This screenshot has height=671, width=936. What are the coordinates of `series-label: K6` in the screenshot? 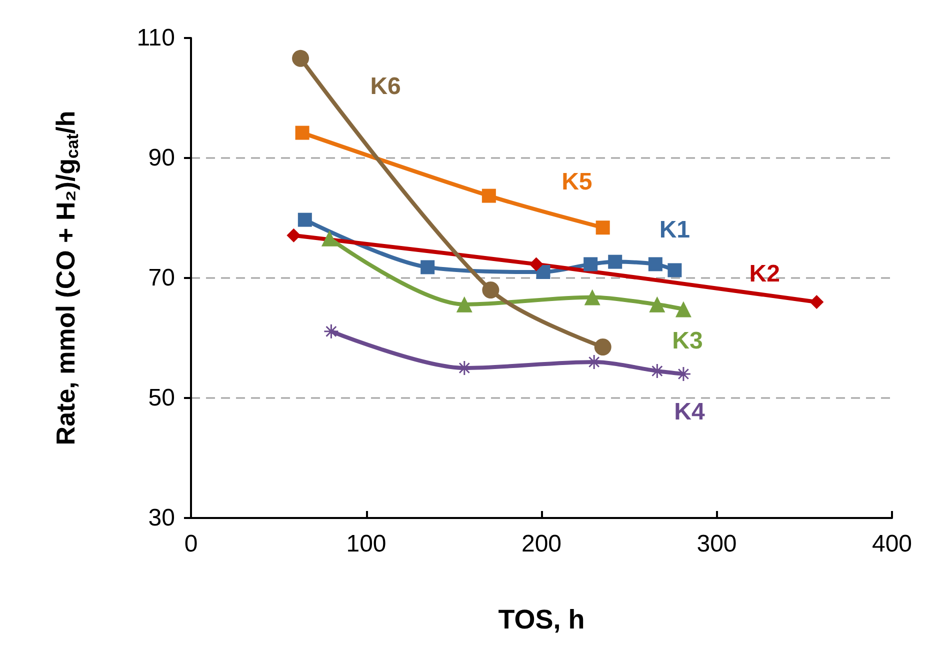 It's located at (385, 86).